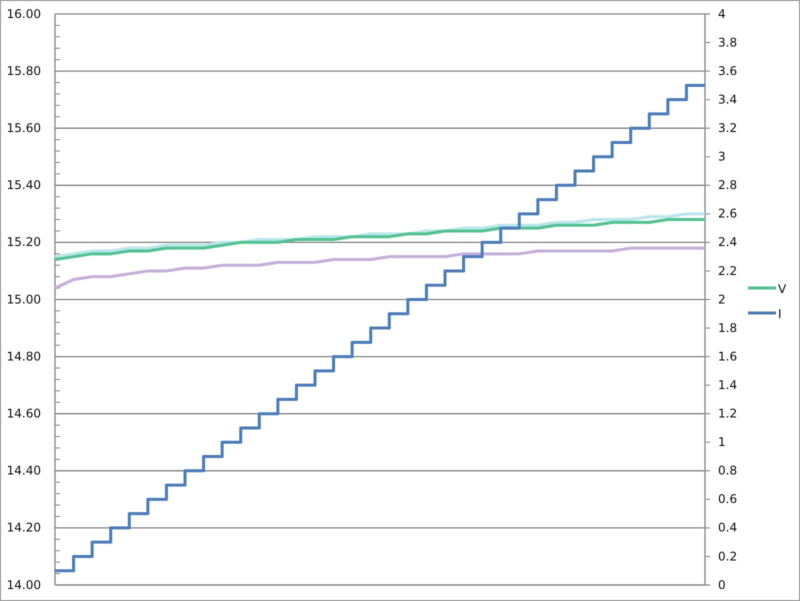  I want to click on legend-label: I, so click(780, 314).